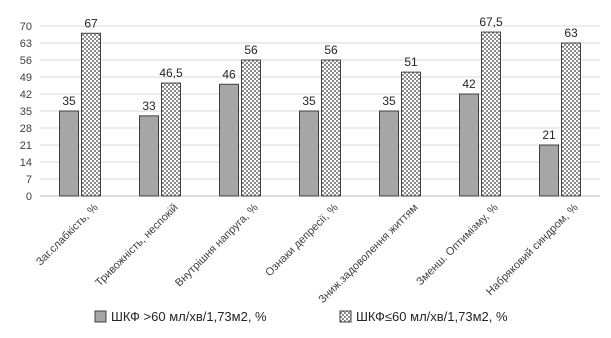 The height and width of the screenshot is (338, 611). What do you see at coordinates (26, 44) in the screenshot?
I see `y-tick-label: 63` at bounding box center [26, 44].